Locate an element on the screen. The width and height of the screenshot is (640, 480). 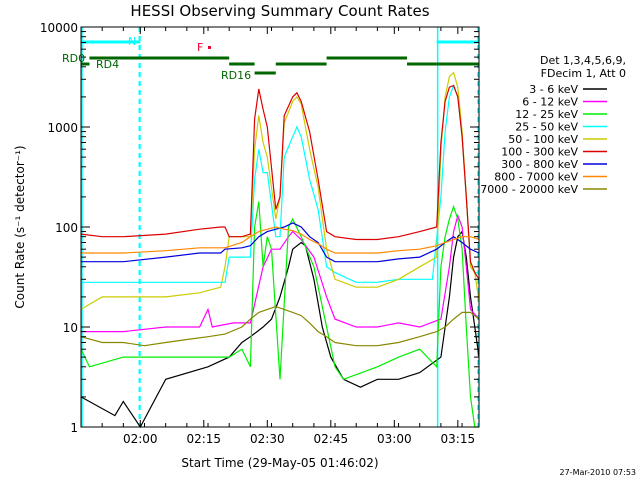
x-tick-label: 03:00 is located at coordinates (394, 439).